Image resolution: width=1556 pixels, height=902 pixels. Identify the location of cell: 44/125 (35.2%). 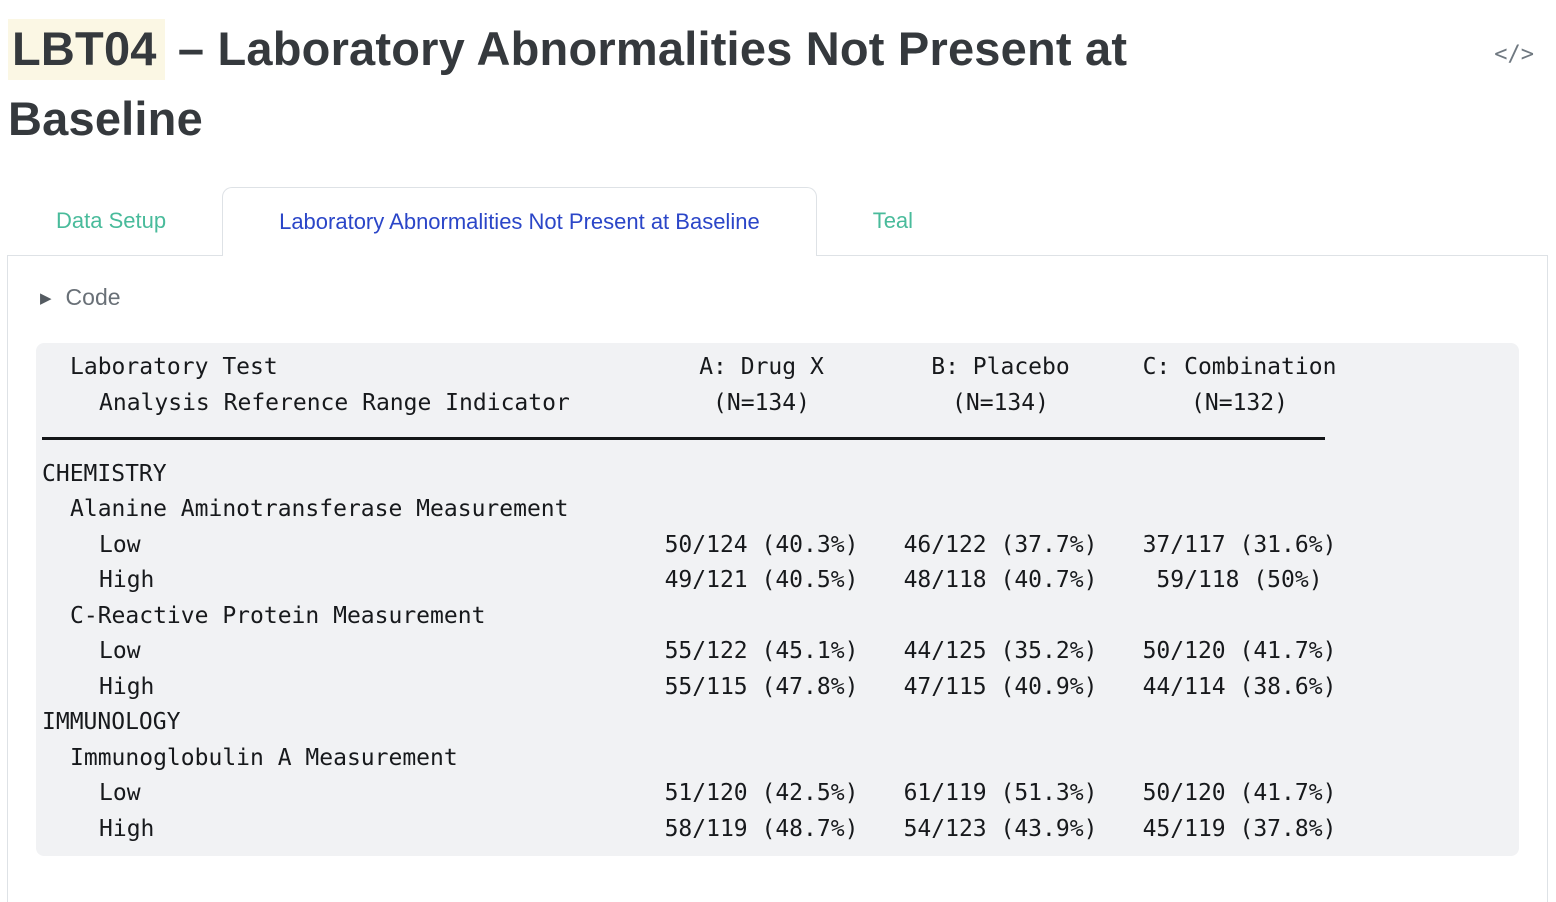
(1000, 651).